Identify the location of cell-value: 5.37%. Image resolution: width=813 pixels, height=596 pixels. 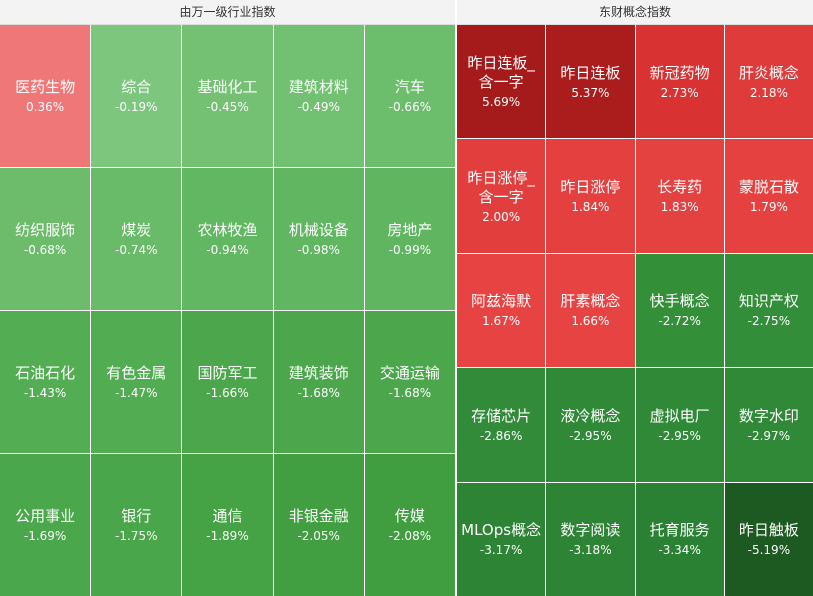
(590, 92).